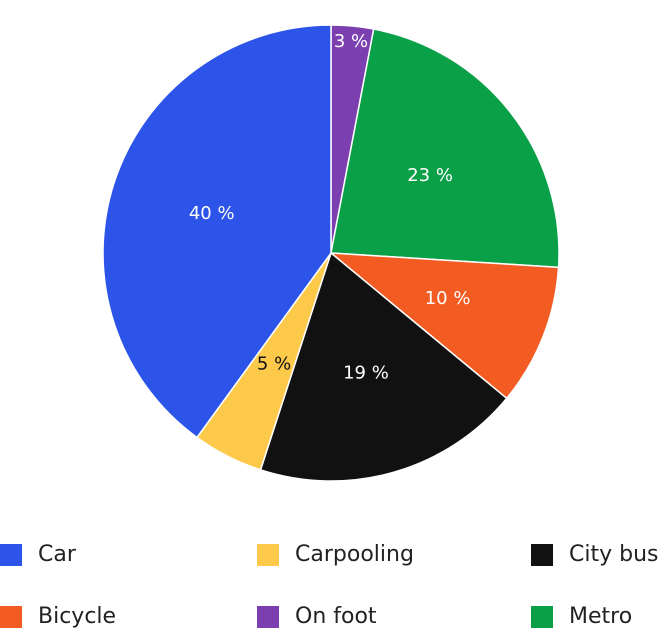 Image resolution: width=661 pixels, height=633 pixels. I want to click on legend-label: On foot, so click(336, 616).